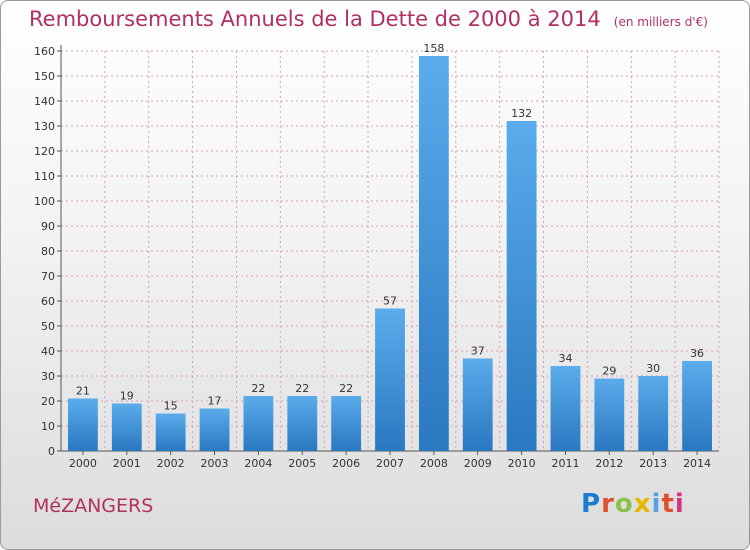  I want to click on y-tick-label: 100, so click(44, 201).